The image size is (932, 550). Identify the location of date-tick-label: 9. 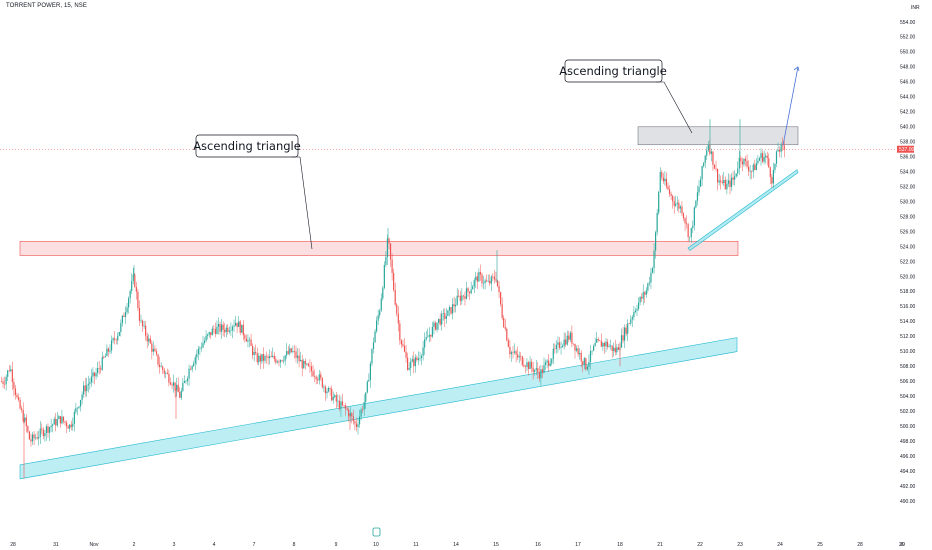
(336, 545).